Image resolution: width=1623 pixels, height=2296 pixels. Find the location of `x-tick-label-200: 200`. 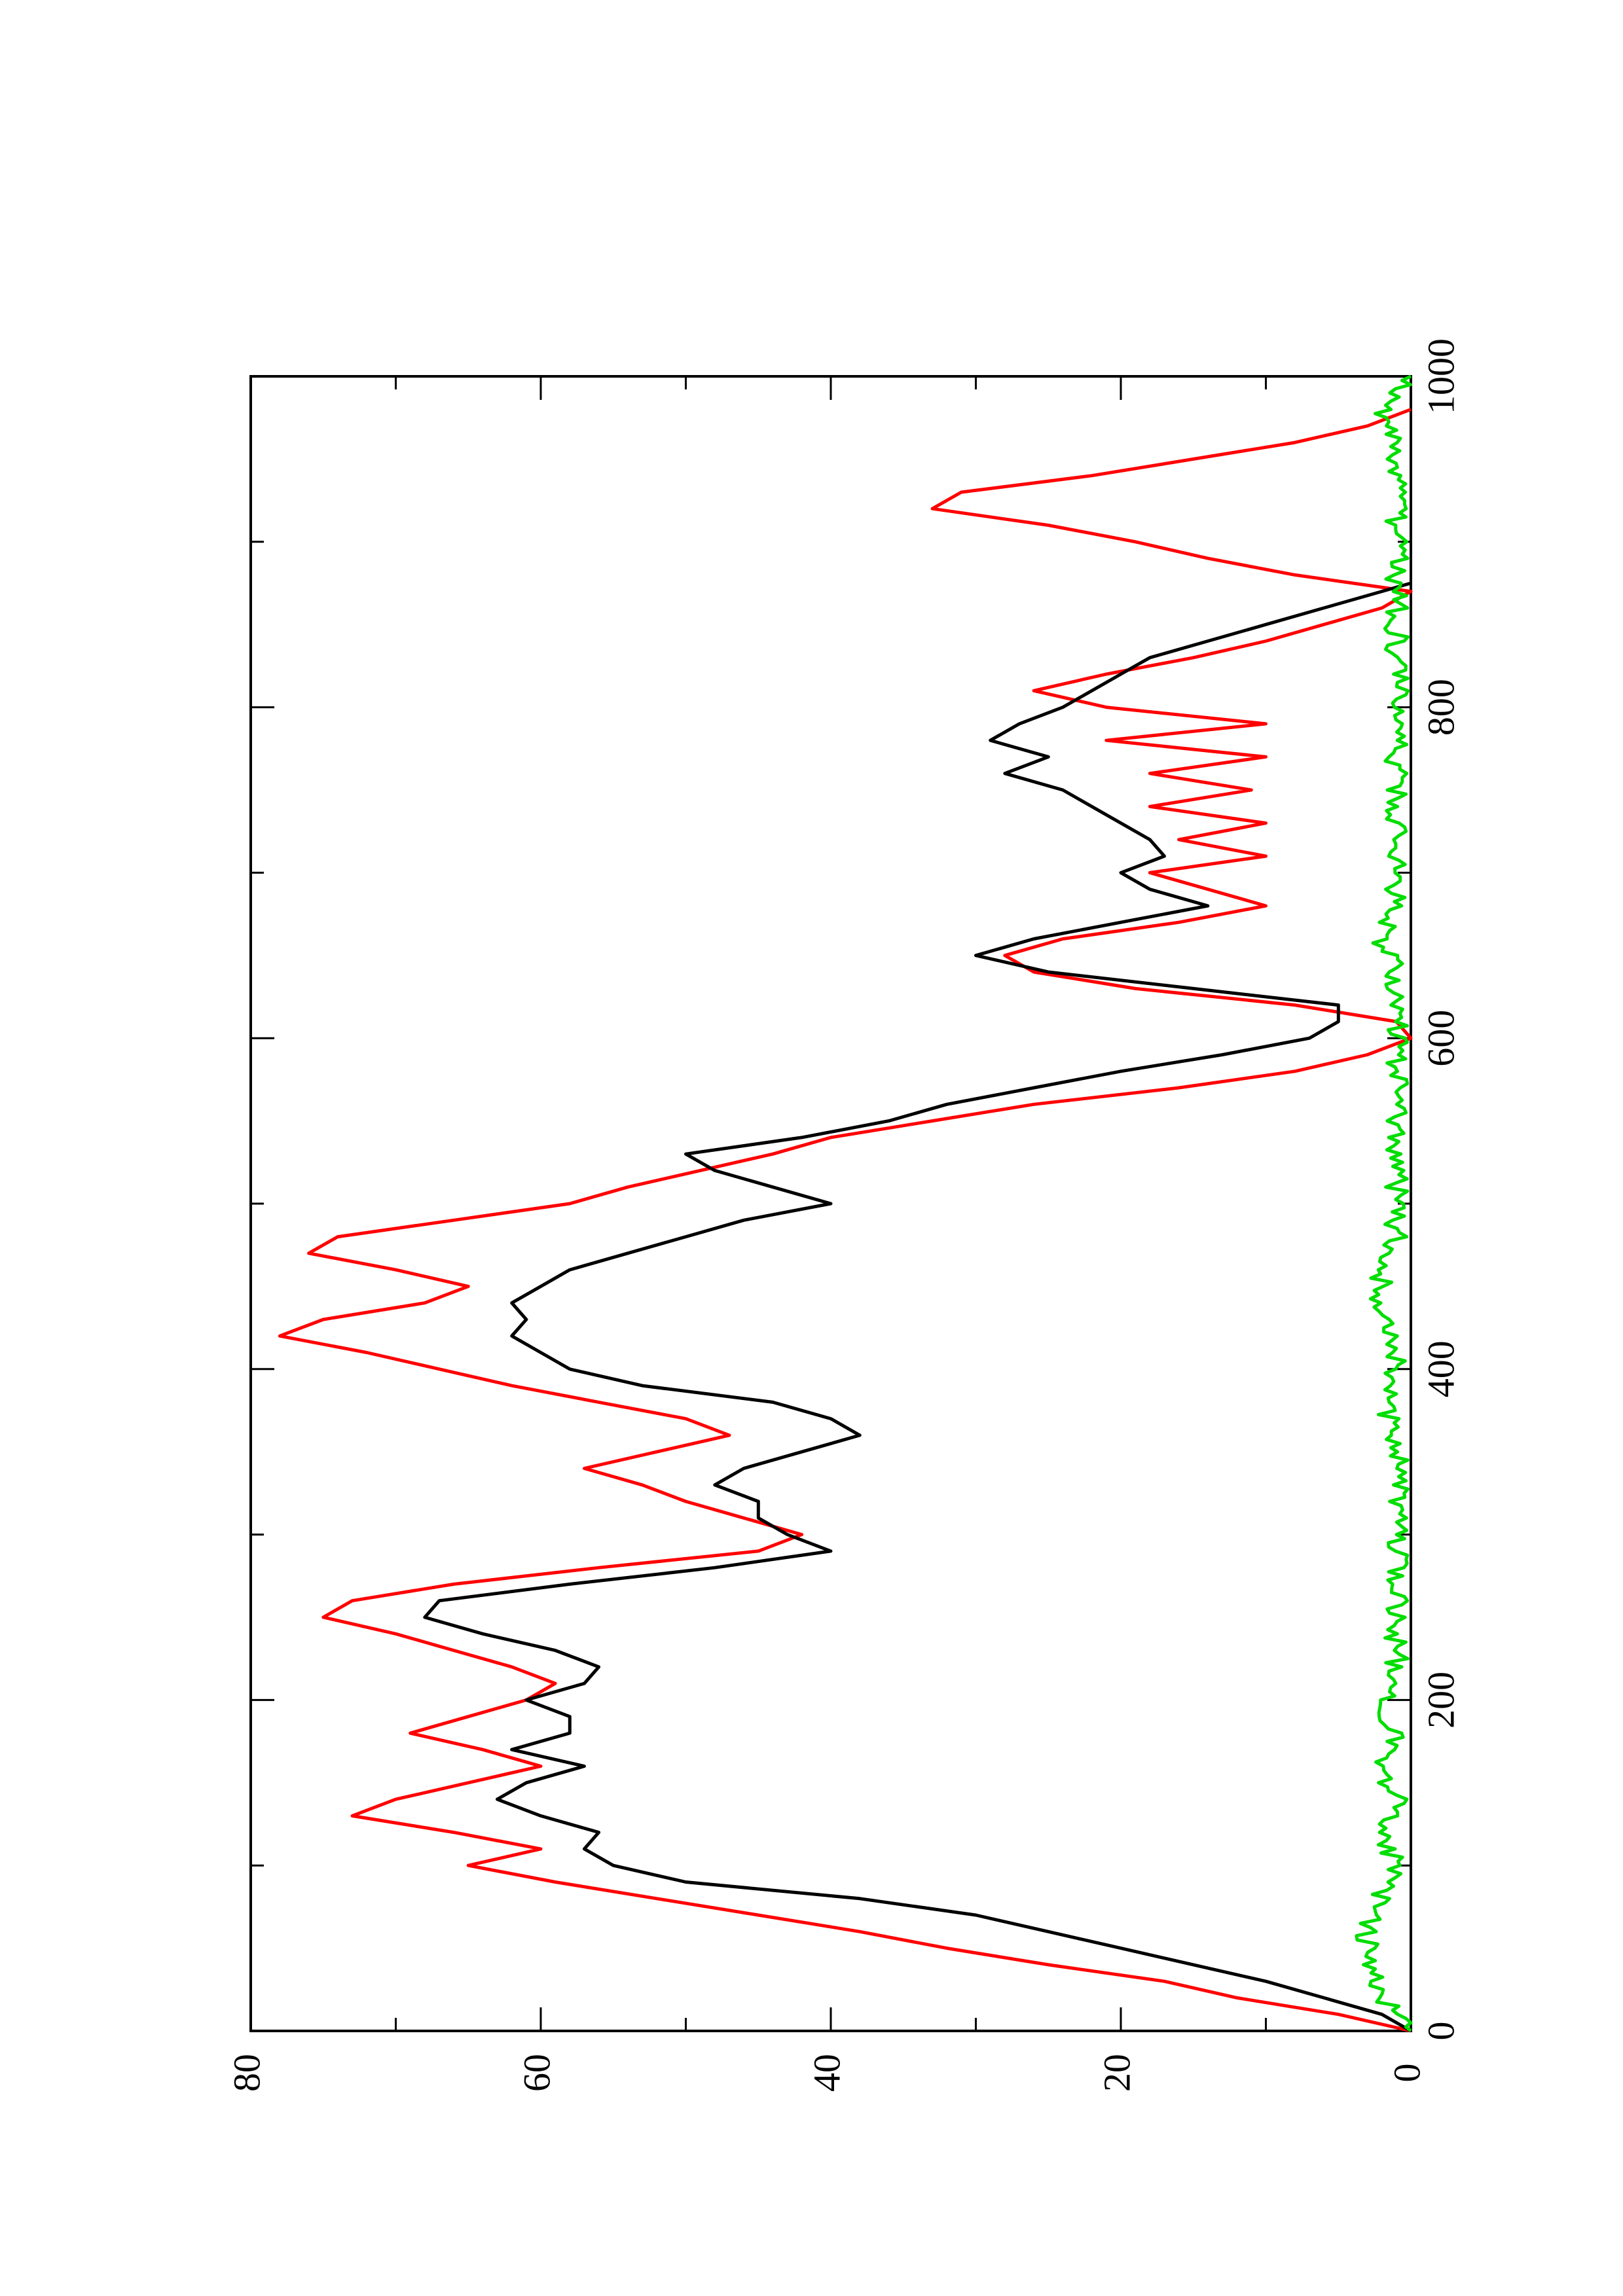

x-tick-label-200: 200 is located at coordinates (1440, 1700).